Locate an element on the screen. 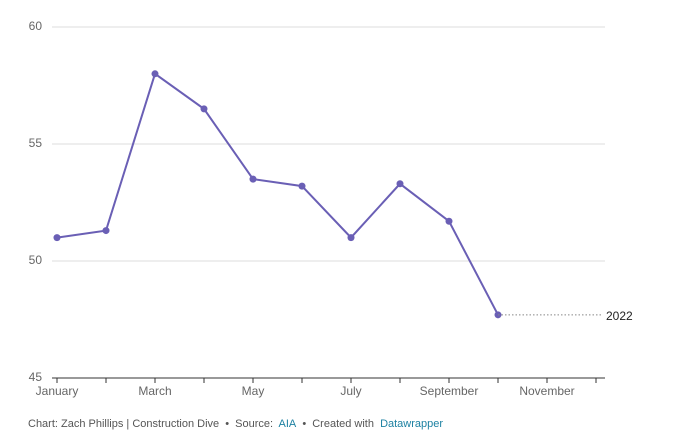 This screenshot has height=441, width=691. x-tick-label: November is located at coordinates (546, 391).